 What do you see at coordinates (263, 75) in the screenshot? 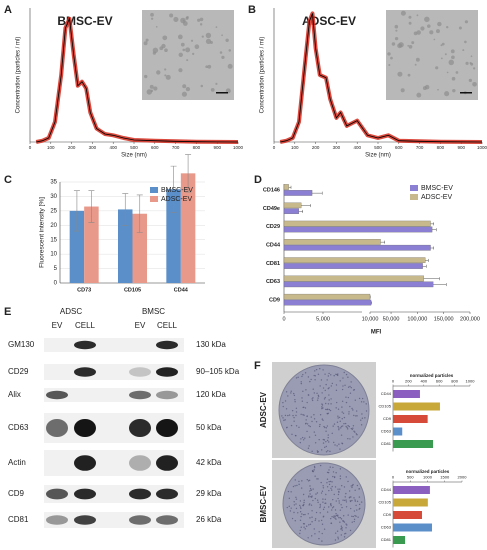
I see `y-axis-label: Concentration (particles / ml)` at bounding box center [263, 75].